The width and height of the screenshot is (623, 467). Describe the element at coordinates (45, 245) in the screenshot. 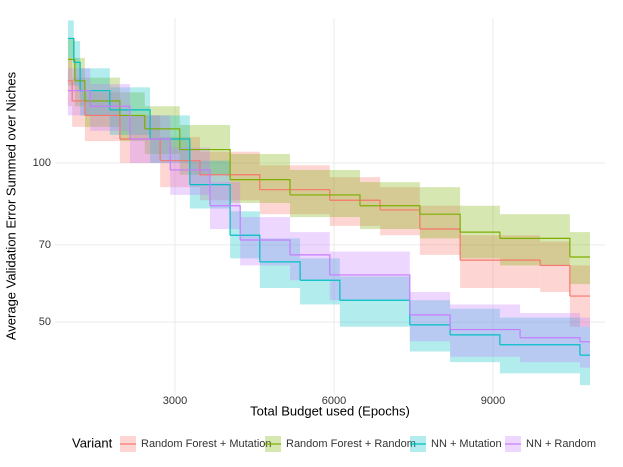

I see `y-tick-label: 70` at that location.